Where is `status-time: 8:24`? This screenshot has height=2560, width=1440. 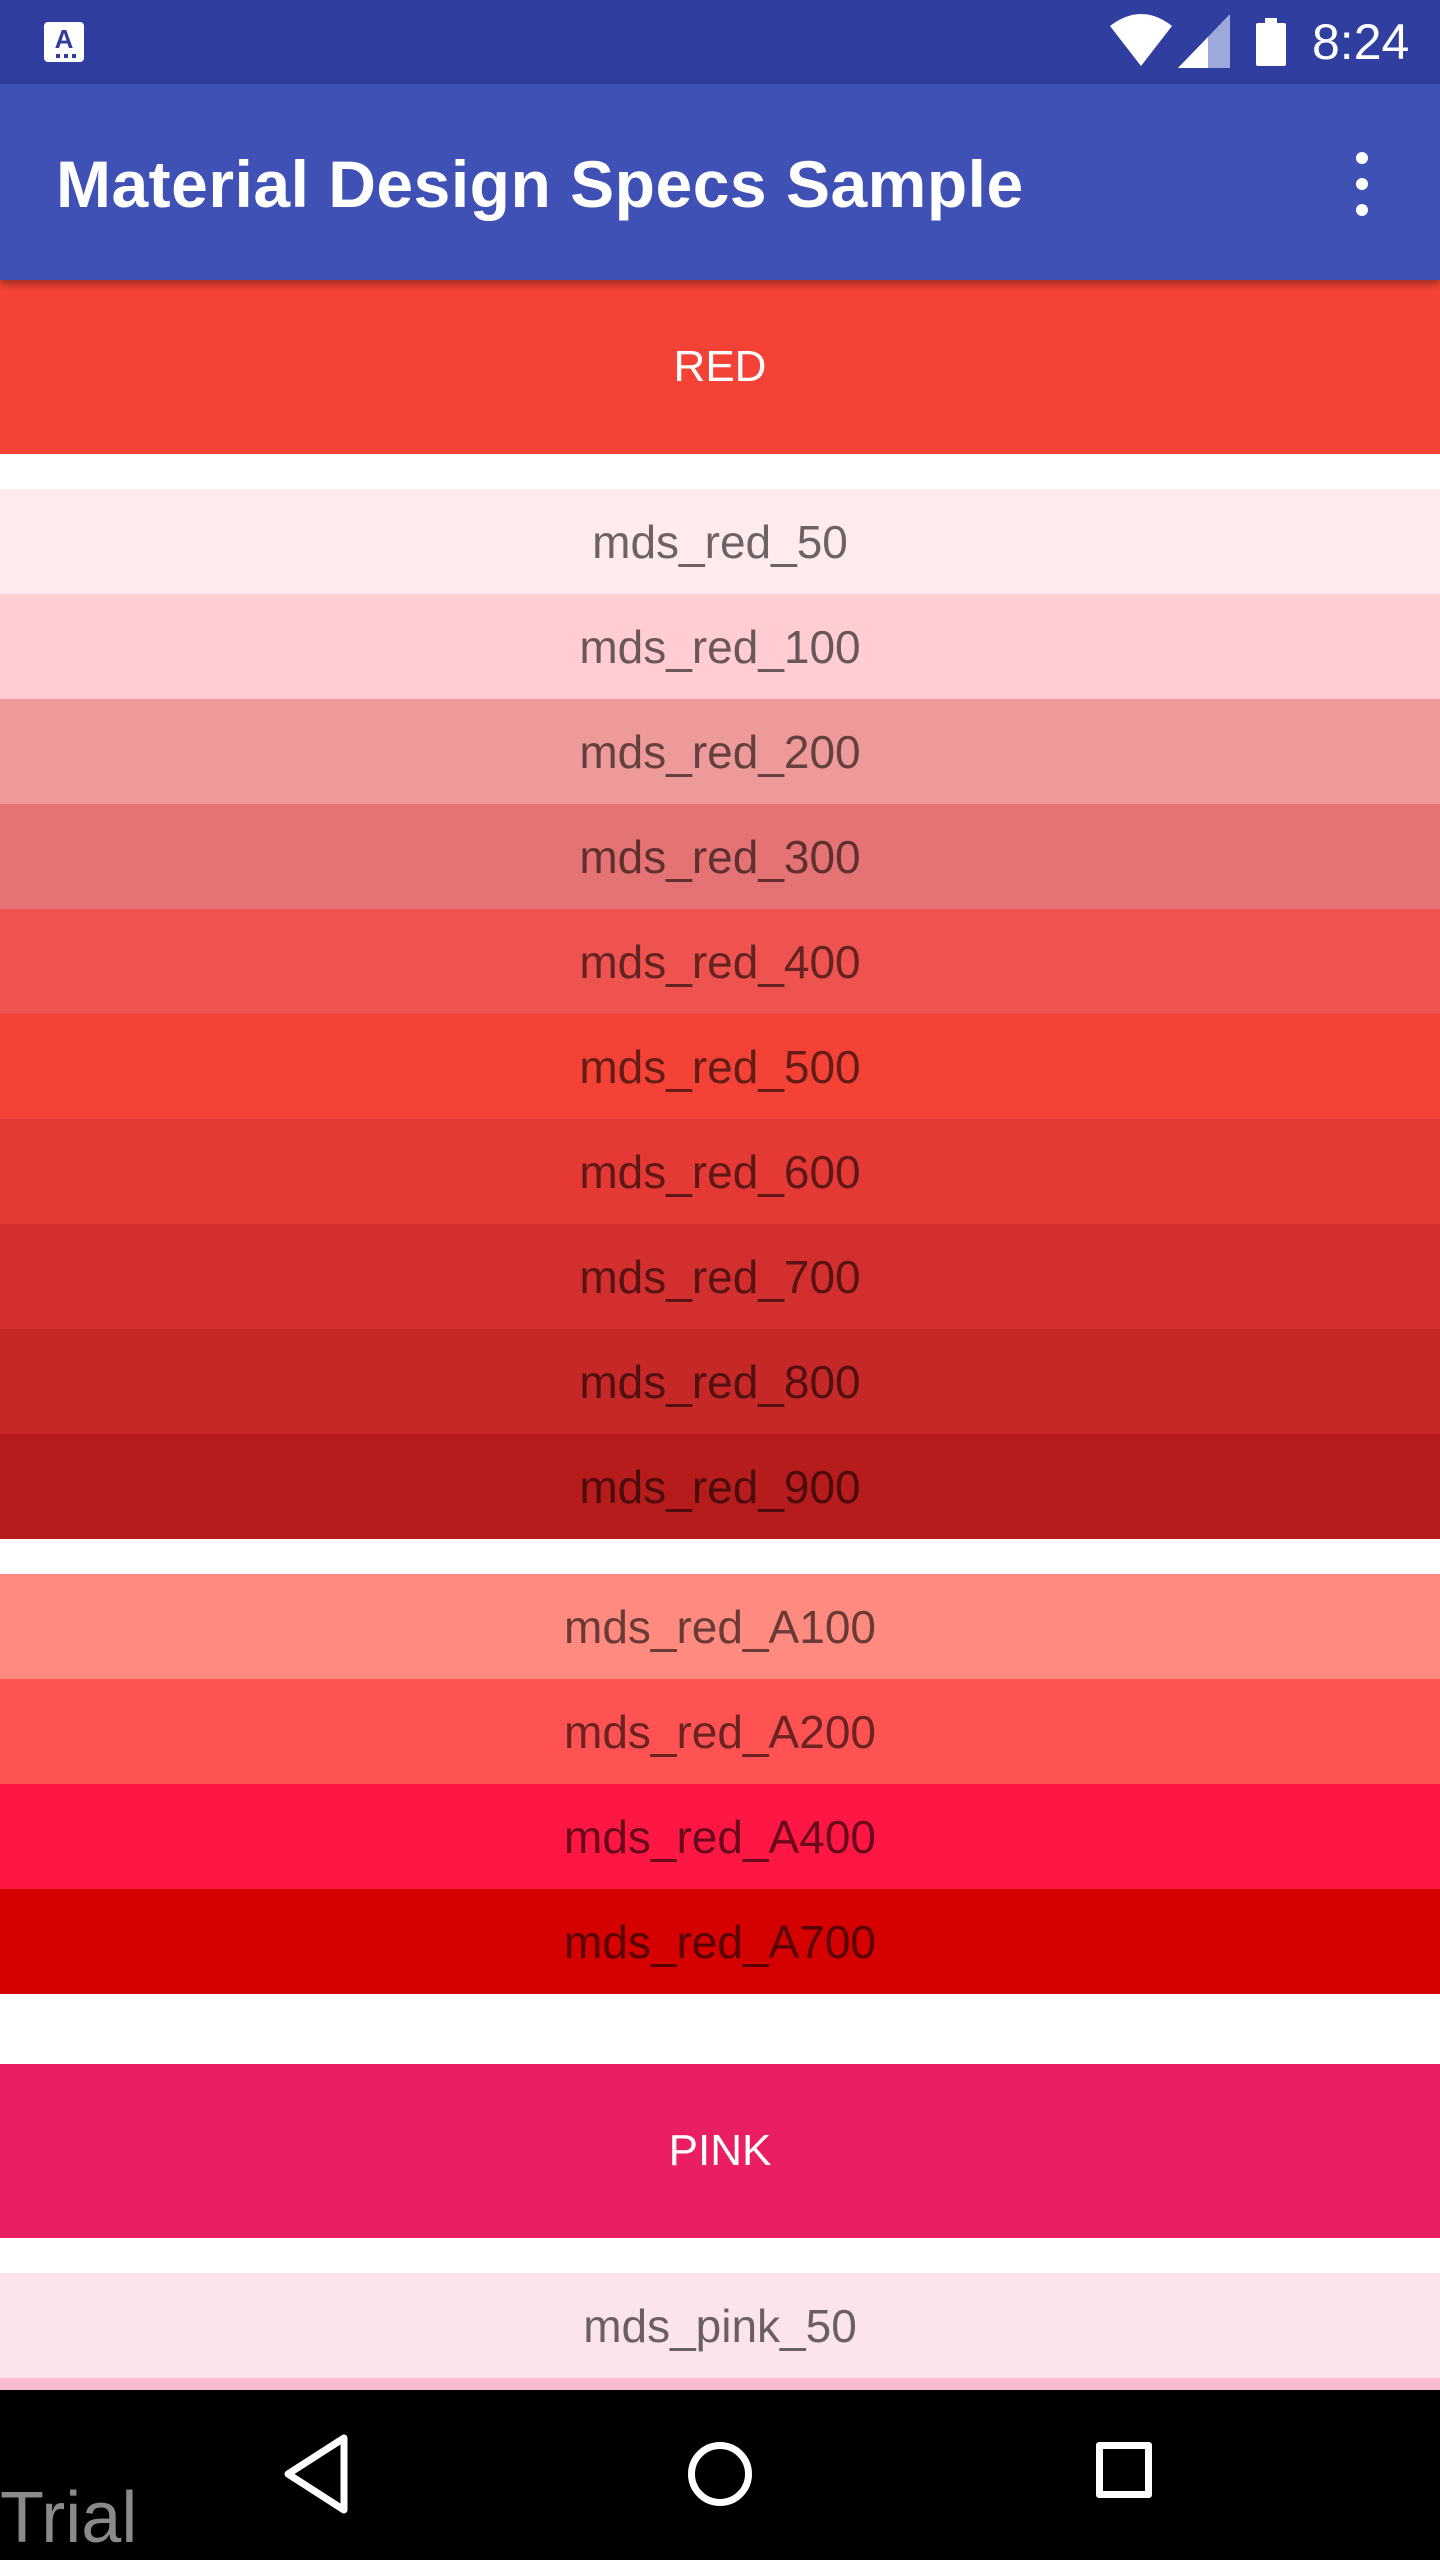
status-time: 8:24 is located at coordinates (1361, 42).